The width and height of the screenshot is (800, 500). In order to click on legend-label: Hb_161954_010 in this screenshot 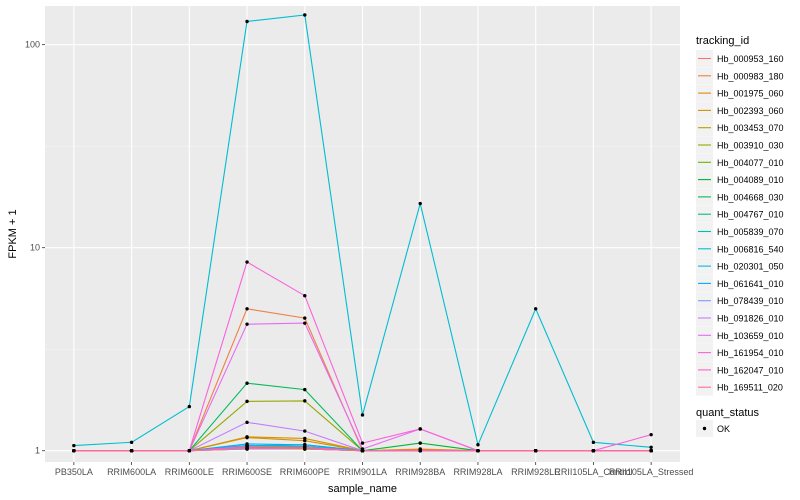, I will do `click(750, 353)`.